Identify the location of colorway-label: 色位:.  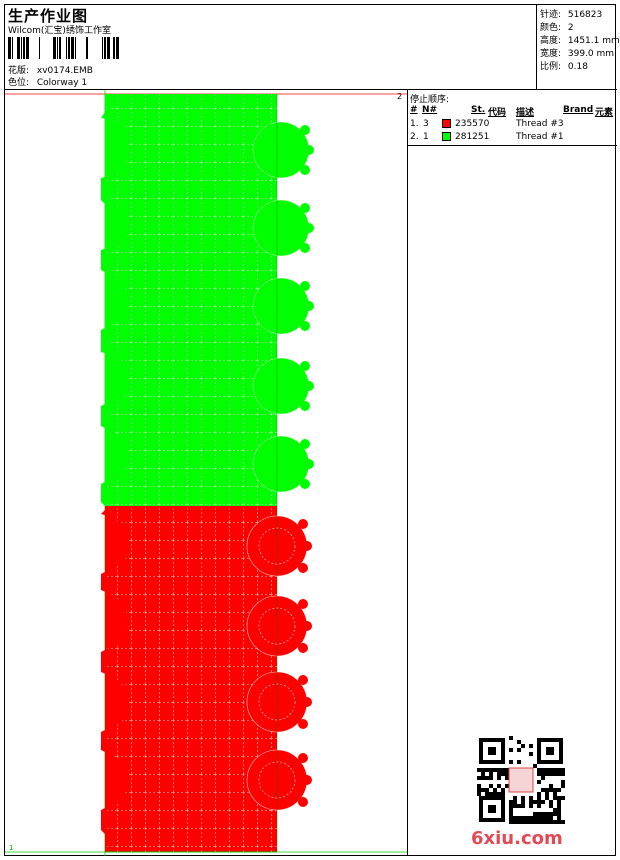
(19, 83).